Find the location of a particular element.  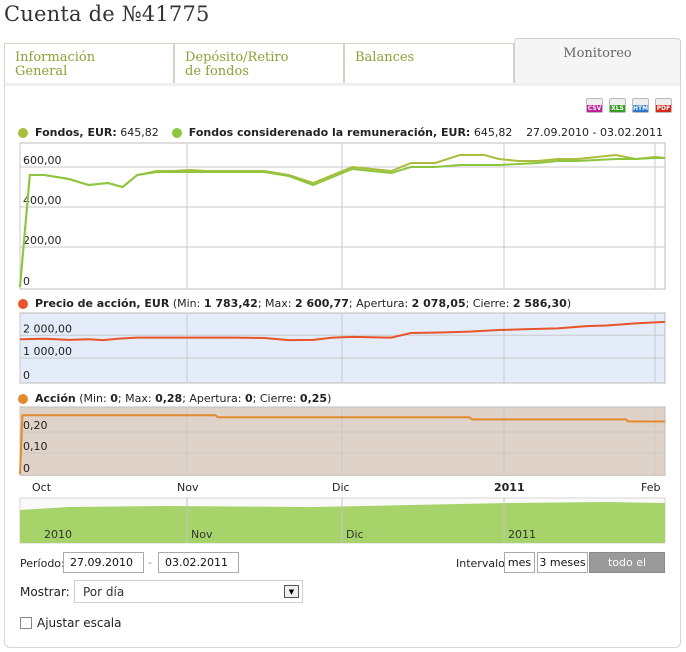

panel-top-strip is located at coordinates (342, 84).